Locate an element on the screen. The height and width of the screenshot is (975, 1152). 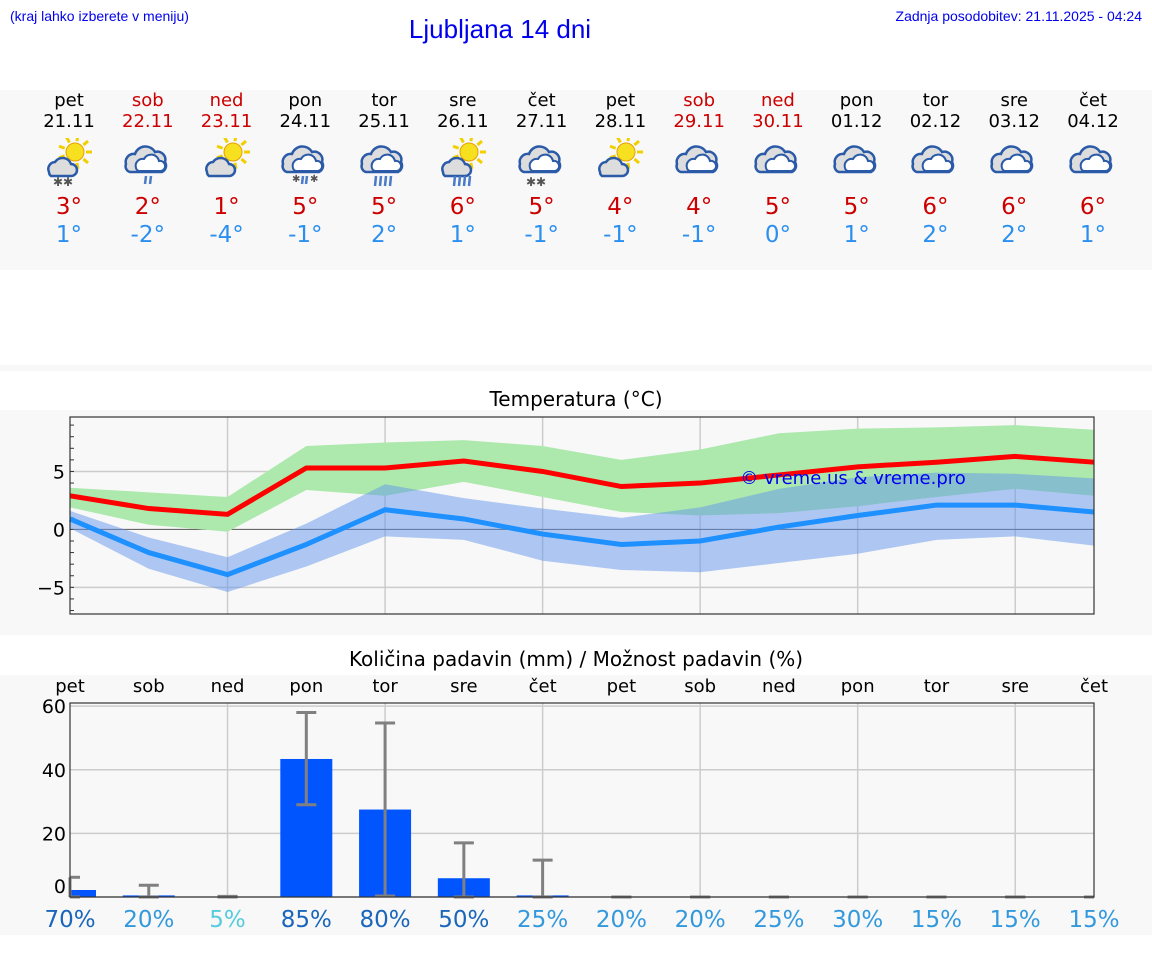
min-temp: 0° is located at coordinates (777, 235).